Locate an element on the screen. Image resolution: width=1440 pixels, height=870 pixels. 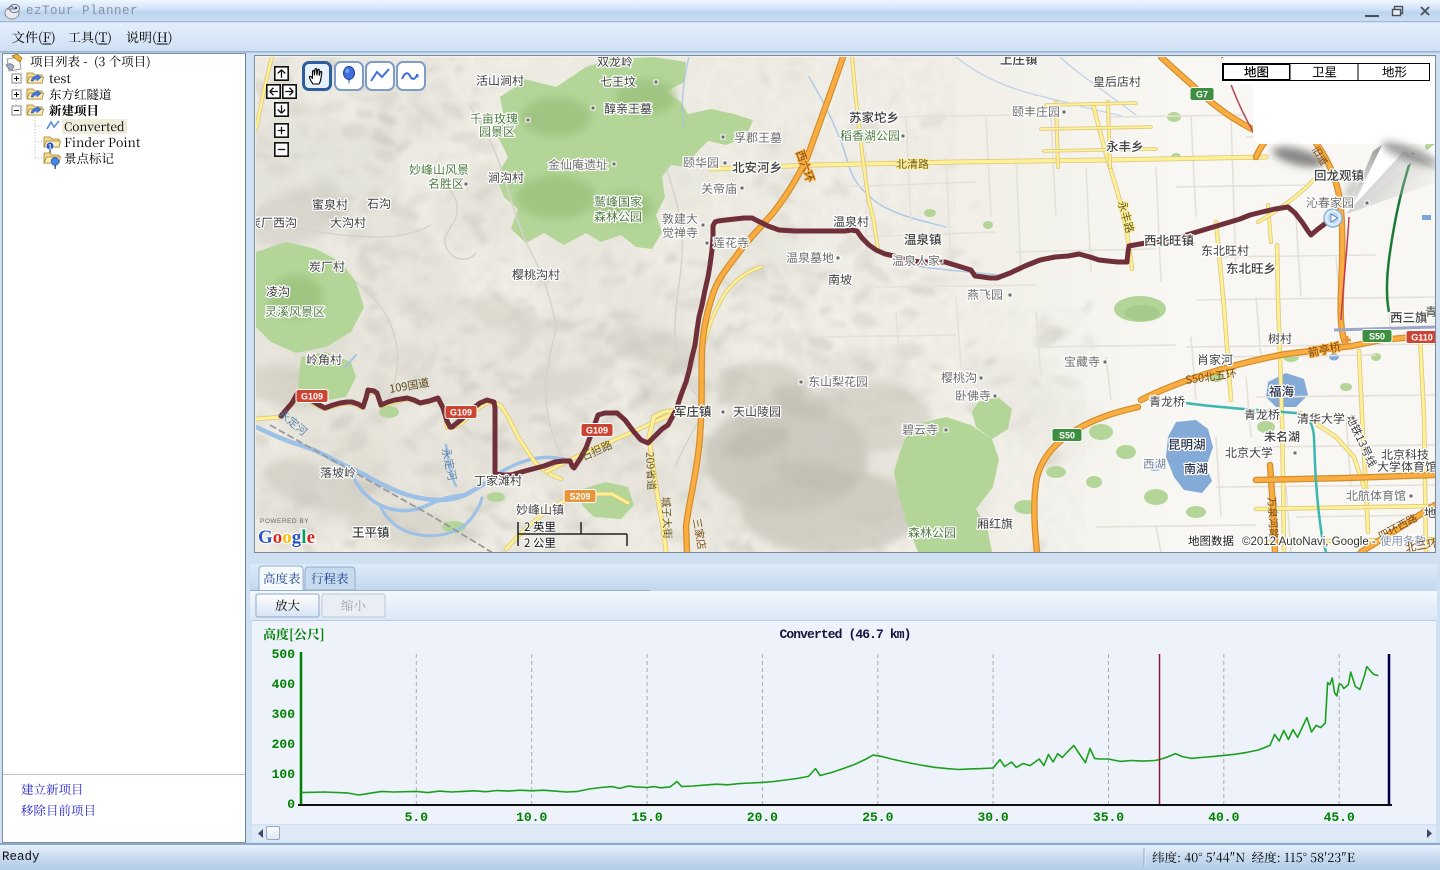
svg-text: Converted (46.7 km) is located at coordinates (844, 634).